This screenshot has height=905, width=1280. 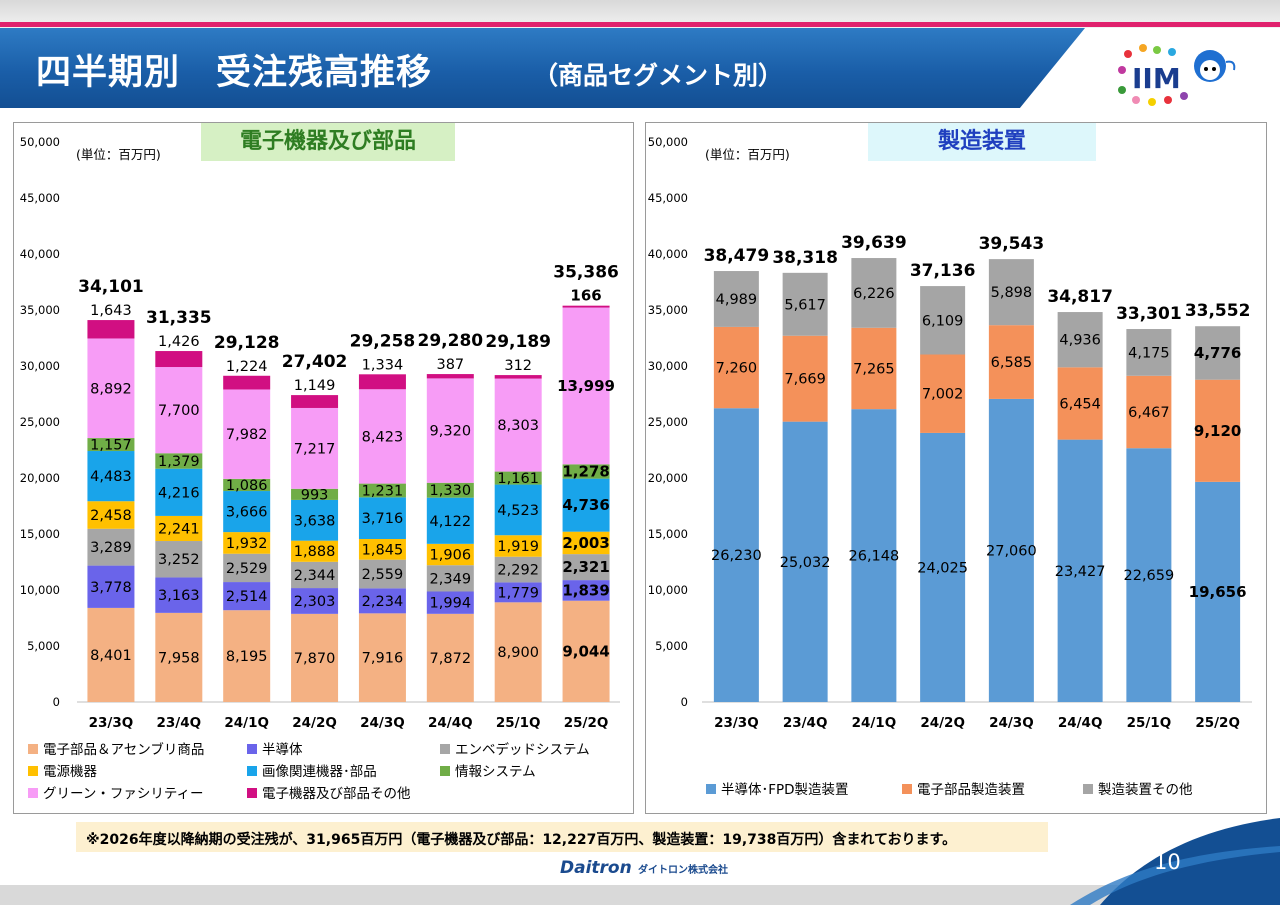 I want to click on chart-title: 電子機器及び部品, so click(x=328, y=141).